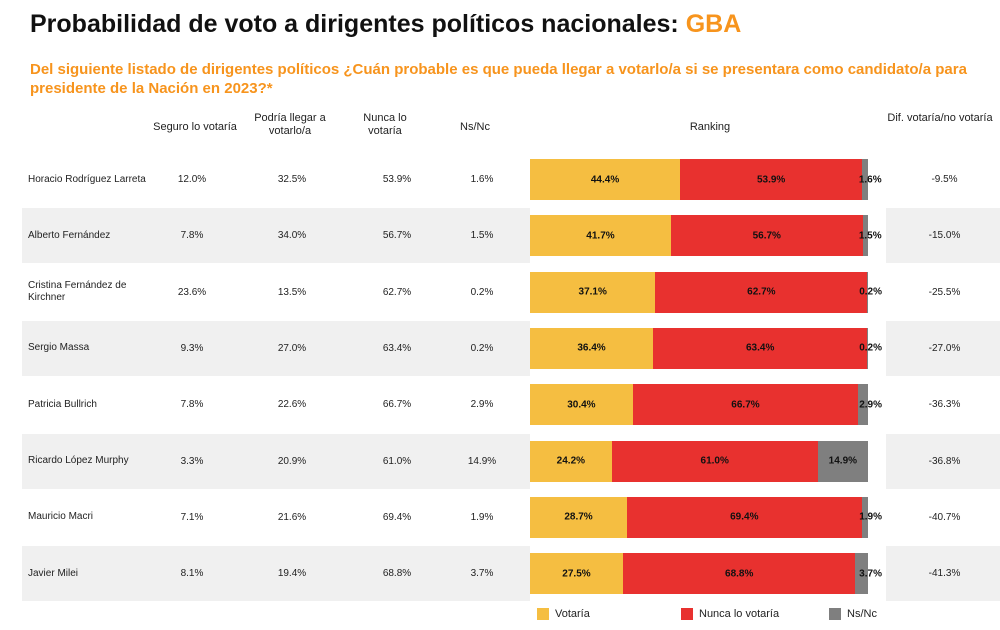 Image resolution: width=1000 pixels, height=630 pixels. What do you see at coordinates (593, 292) in the screenshot?
I see `bar-segment-votaria: 37.1%` at bounding box center [593, 292].